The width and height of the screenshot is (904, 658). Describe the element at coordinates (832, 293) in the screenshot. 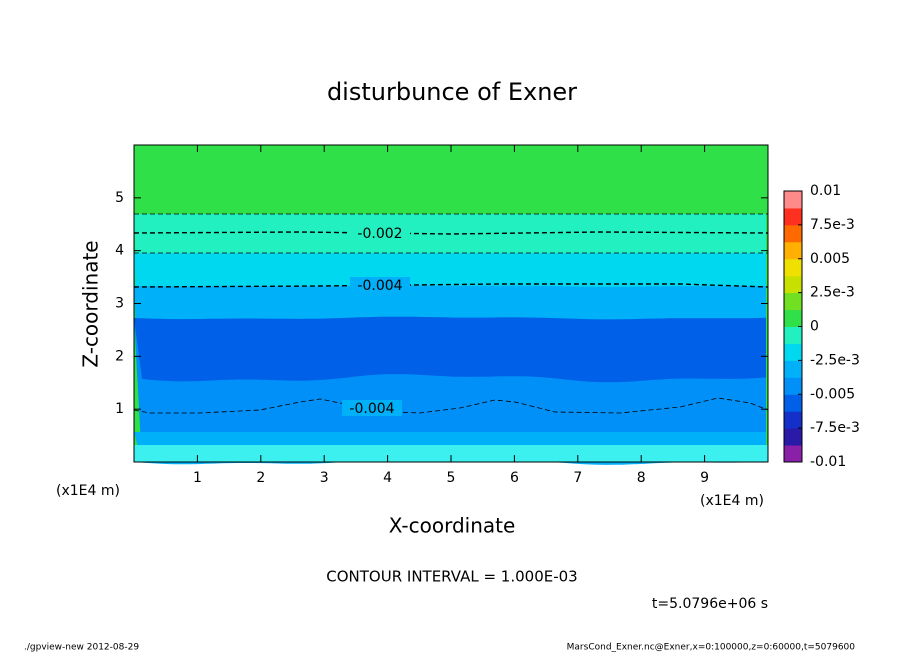

I see `colorbar-tick-label: 2.5e-3` at that location.